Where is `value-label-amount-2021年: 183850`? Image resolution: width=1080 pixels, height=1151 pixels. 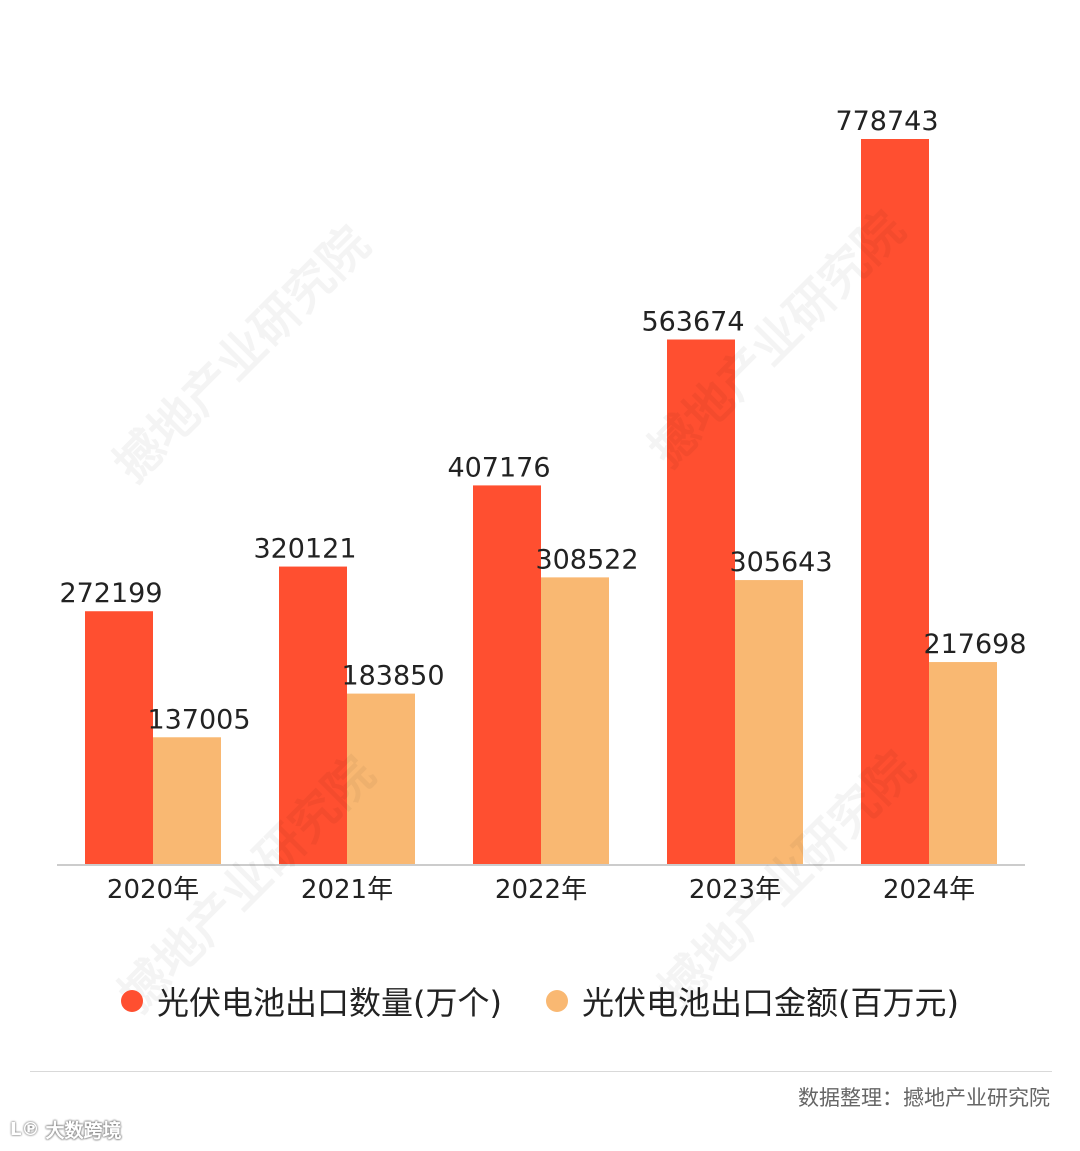 value-label-amount-2021年: 183850 is located at coordinates (392, 676).